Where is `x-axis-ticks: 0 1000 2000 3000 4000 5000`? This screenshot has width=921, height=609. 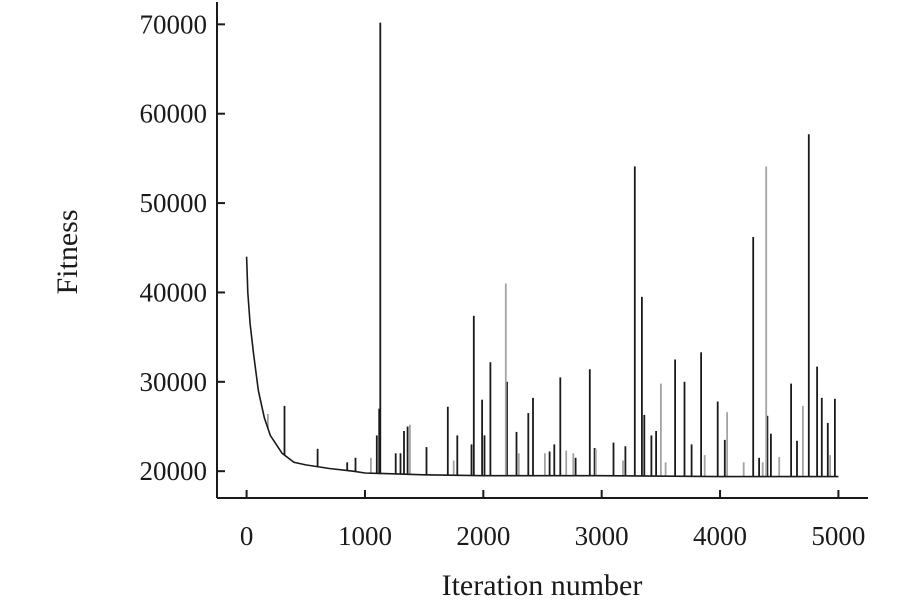 x-axis-ticks: 0 1000 2000 3000 4000 5000 is located at coordinates (552, 520).